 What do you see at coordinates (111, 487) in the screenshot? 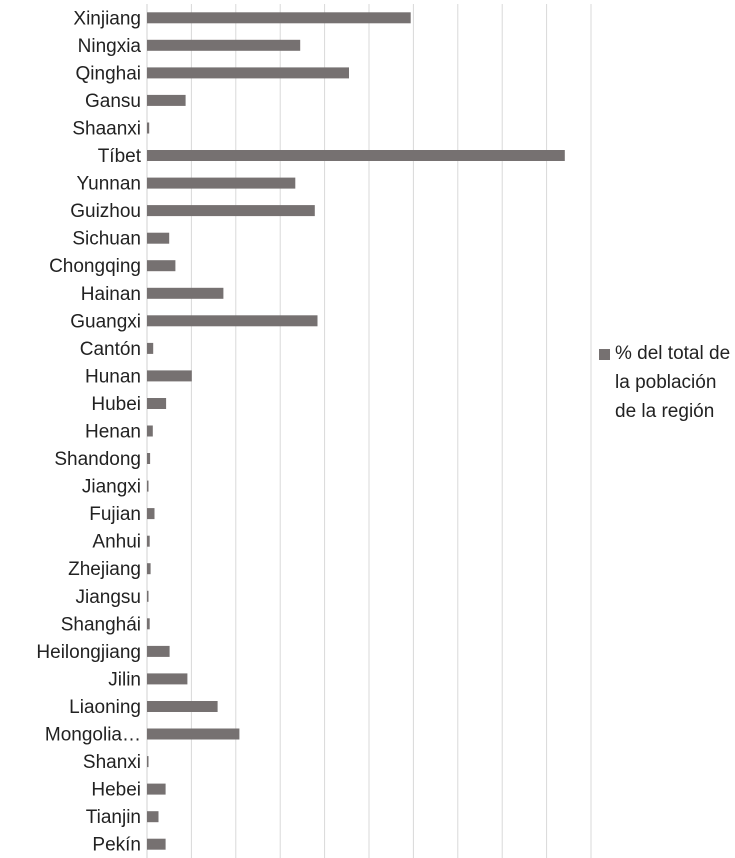
I see `category-label: Jiangxi` at bounding box center [111, 487].